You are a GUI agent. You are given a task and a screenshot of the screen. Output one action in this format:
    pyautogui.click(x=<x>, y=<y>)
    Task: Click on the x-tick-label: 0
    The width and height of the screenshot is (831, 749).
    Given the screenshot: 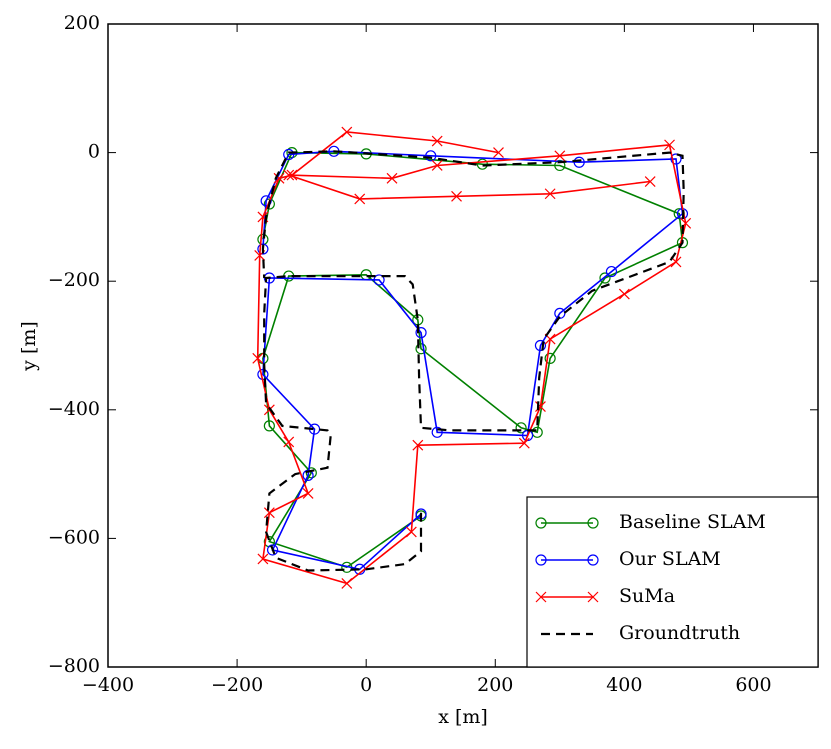 What is the action you would take?
    pyautogui.click(x=366, y=685)
    